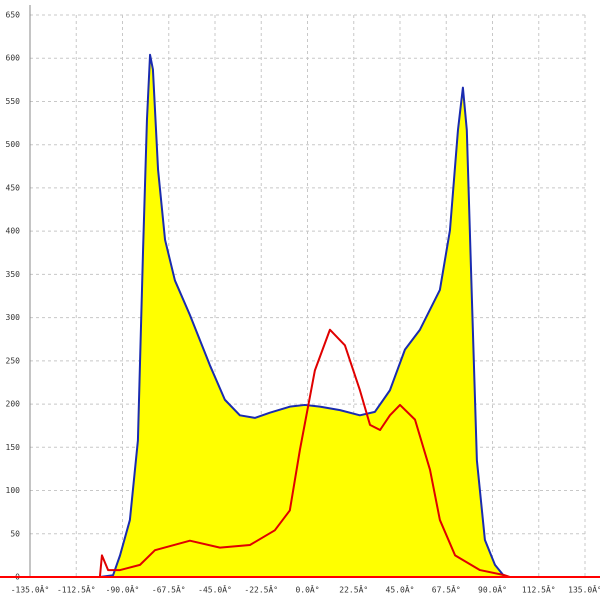 This screenshot has width=600, height=600. Describe the element at coordinates (30, 589) in the screenshot. I see `x-tick-label: -135.0Â°` at that location.